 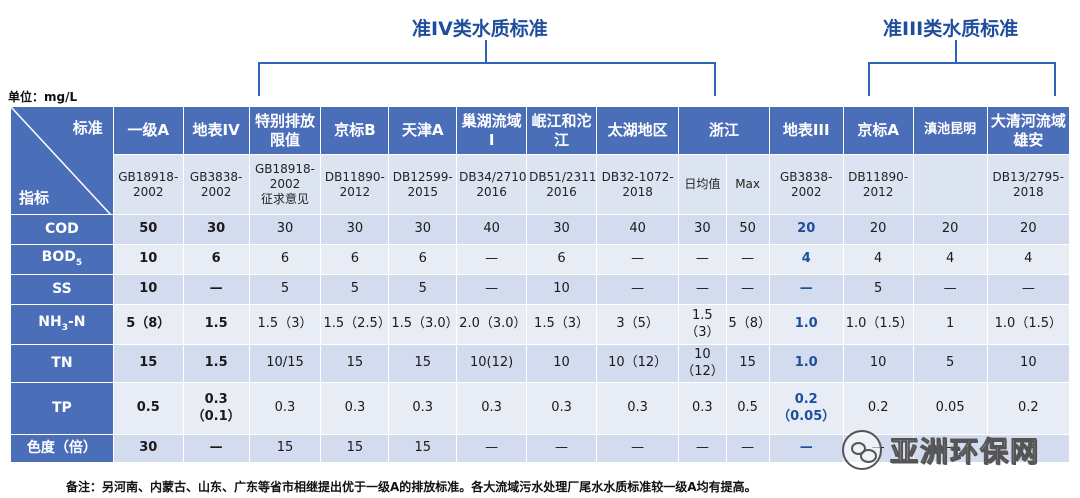 I want to click on table-row: 色度（倍） 30 — 15 15 15 — — — — — — — — —, so click(x=540, y=448).